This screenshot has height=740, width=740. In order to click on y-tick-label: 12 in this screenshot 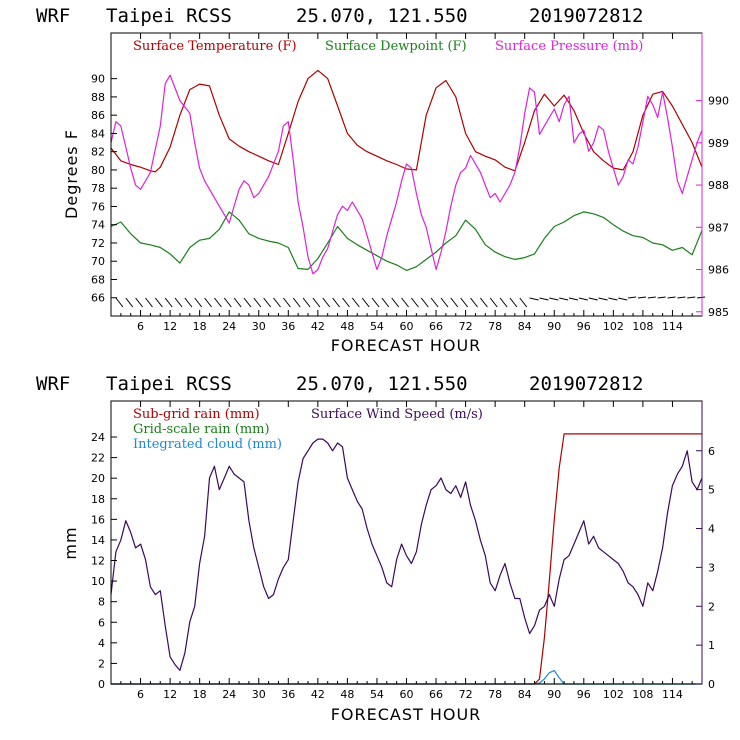, I will do `click(98, 561)`.